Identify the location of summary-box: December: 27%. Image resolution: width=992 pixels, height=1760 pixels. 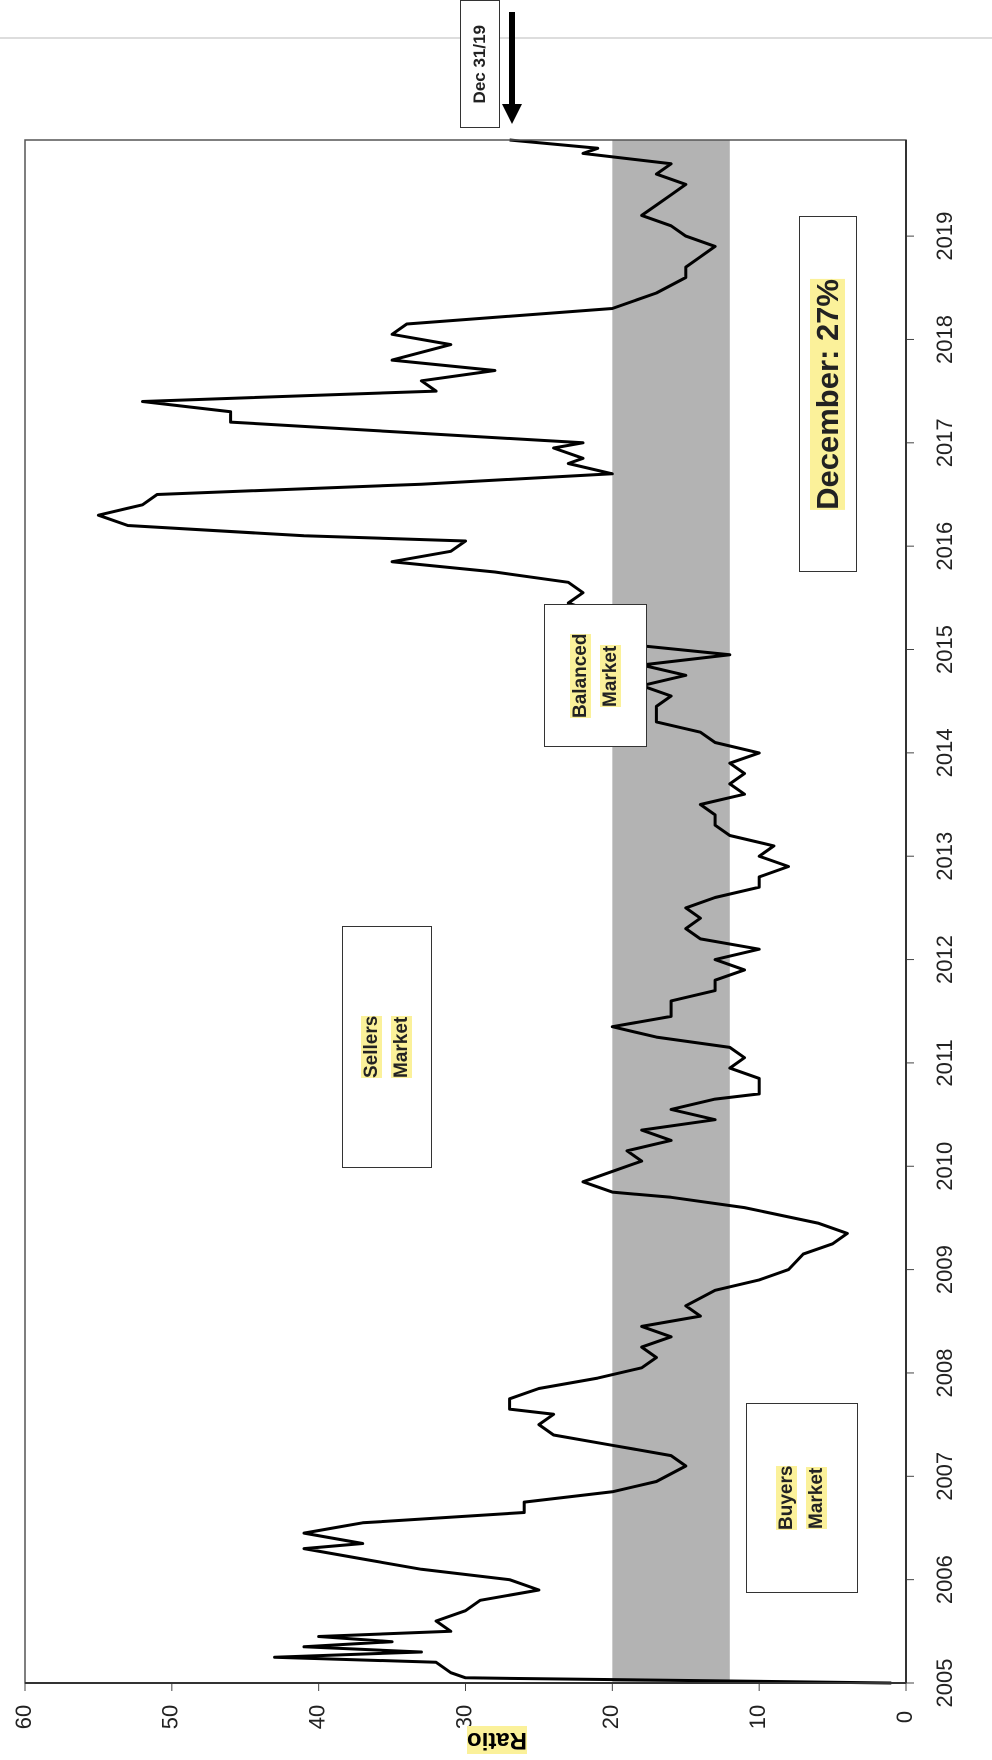
(828, 394).